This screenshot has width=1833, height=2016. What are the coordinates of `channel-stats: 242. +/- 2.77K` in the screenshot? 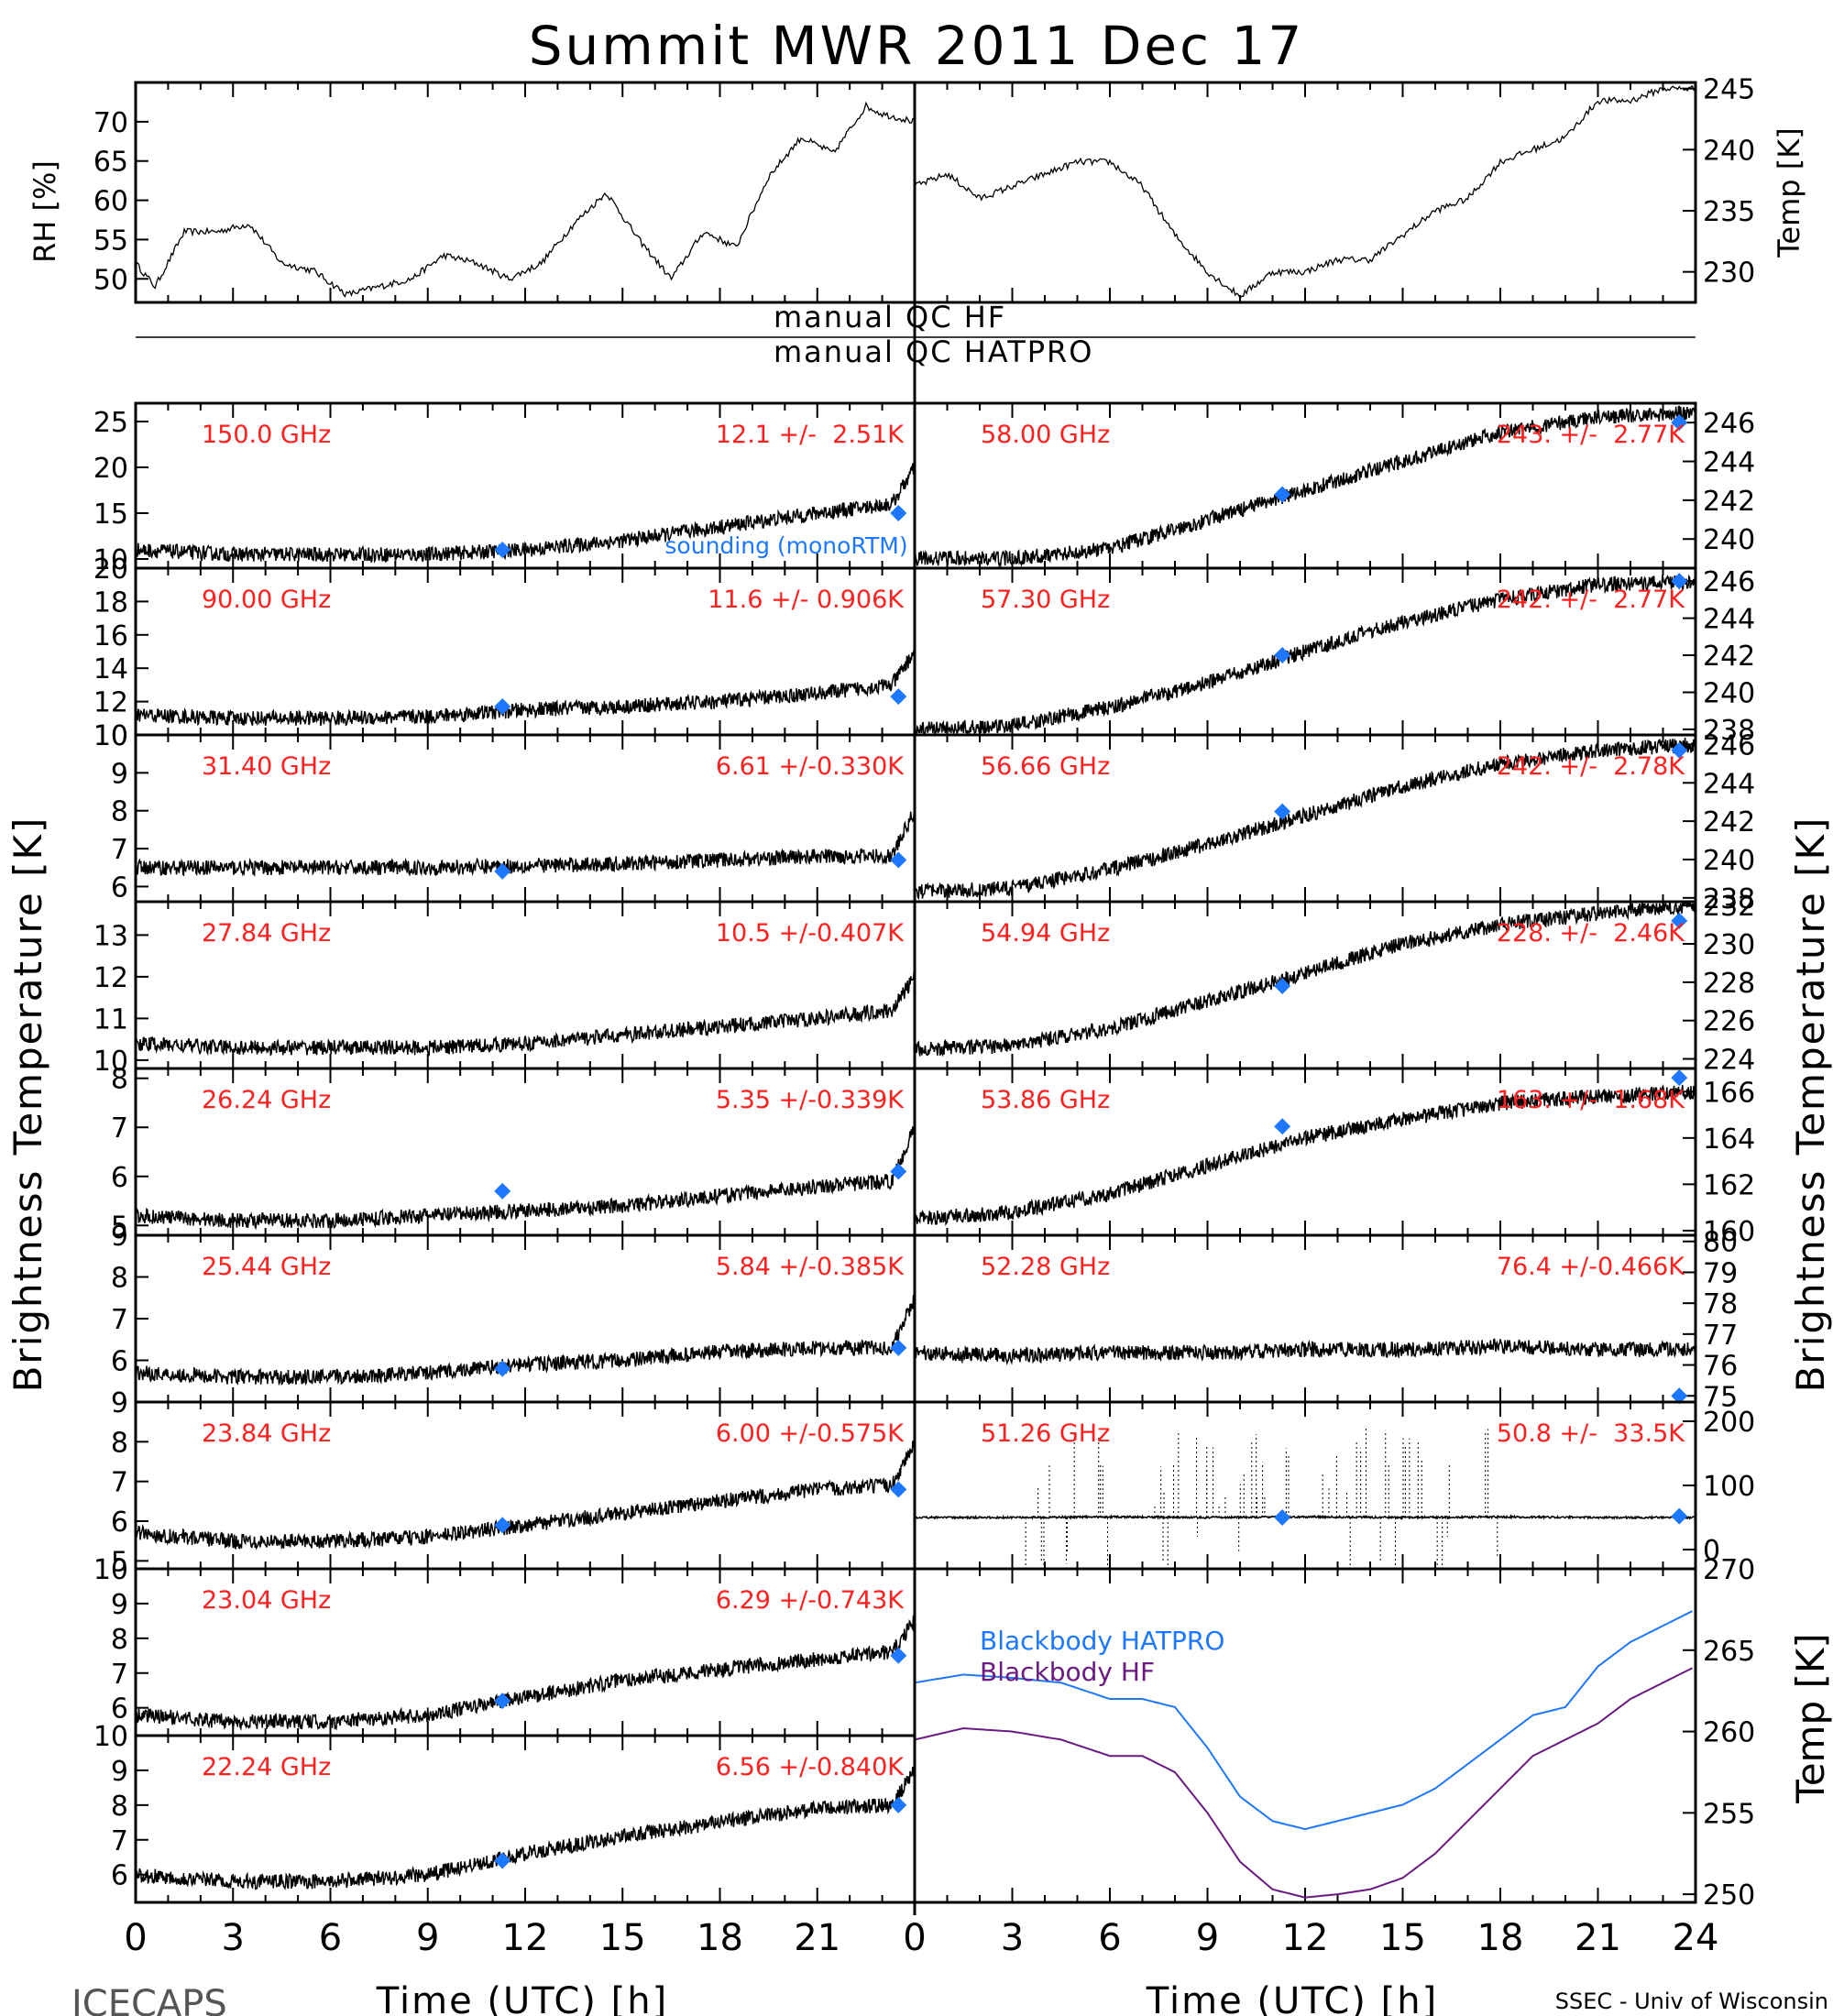 It's located at (1591, 600).